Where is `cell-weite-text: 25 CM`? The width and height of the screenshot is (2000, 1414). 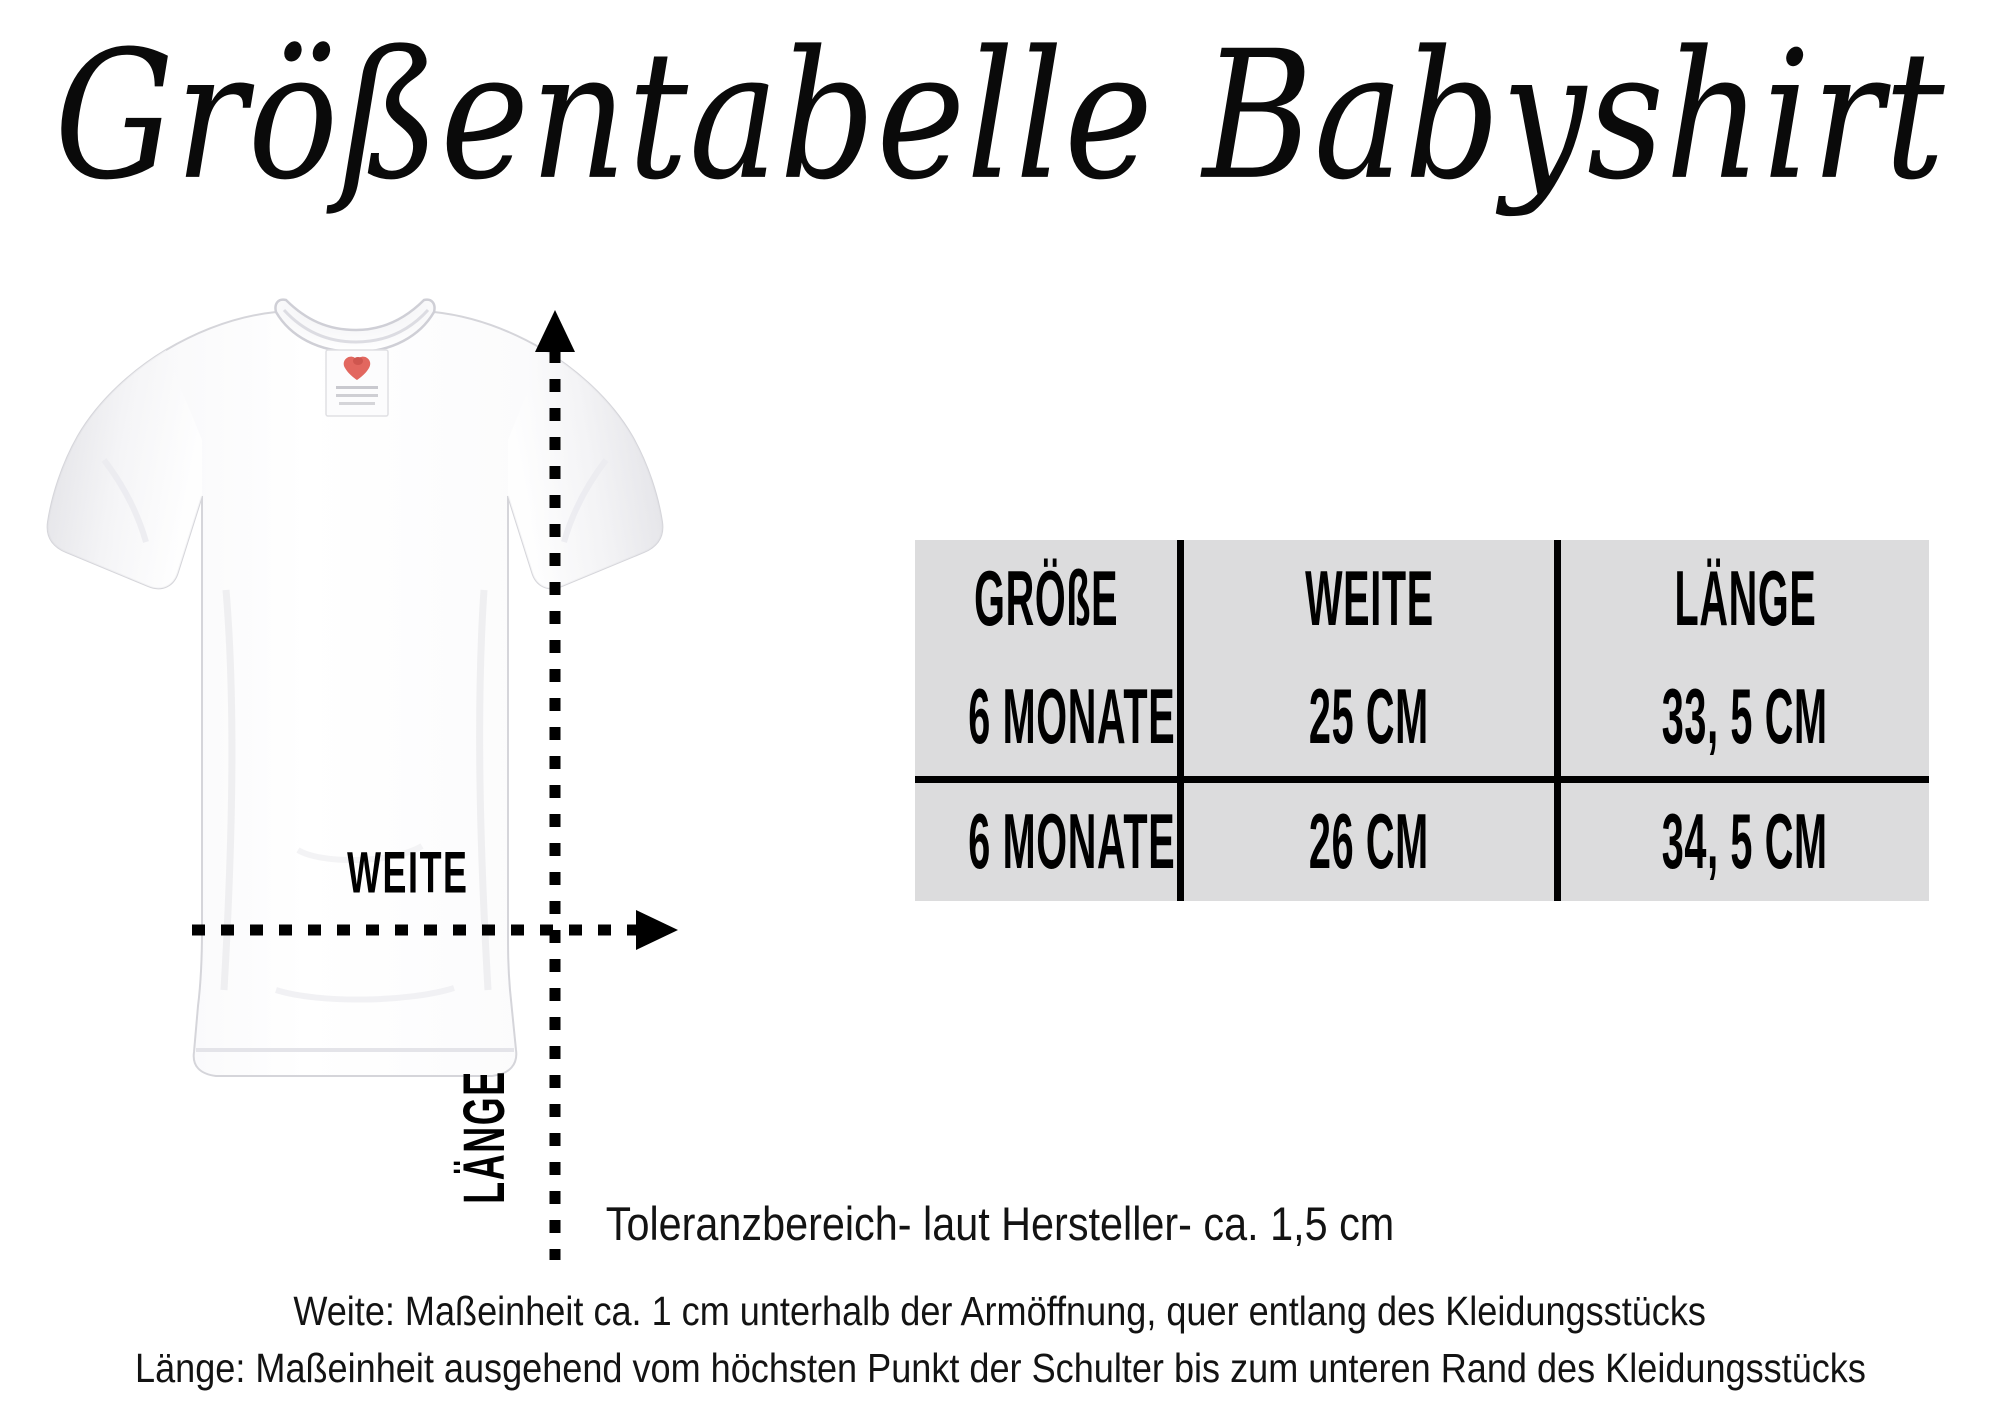 cell-weite-text: 25 CM is located at coordinates (1369, 716).